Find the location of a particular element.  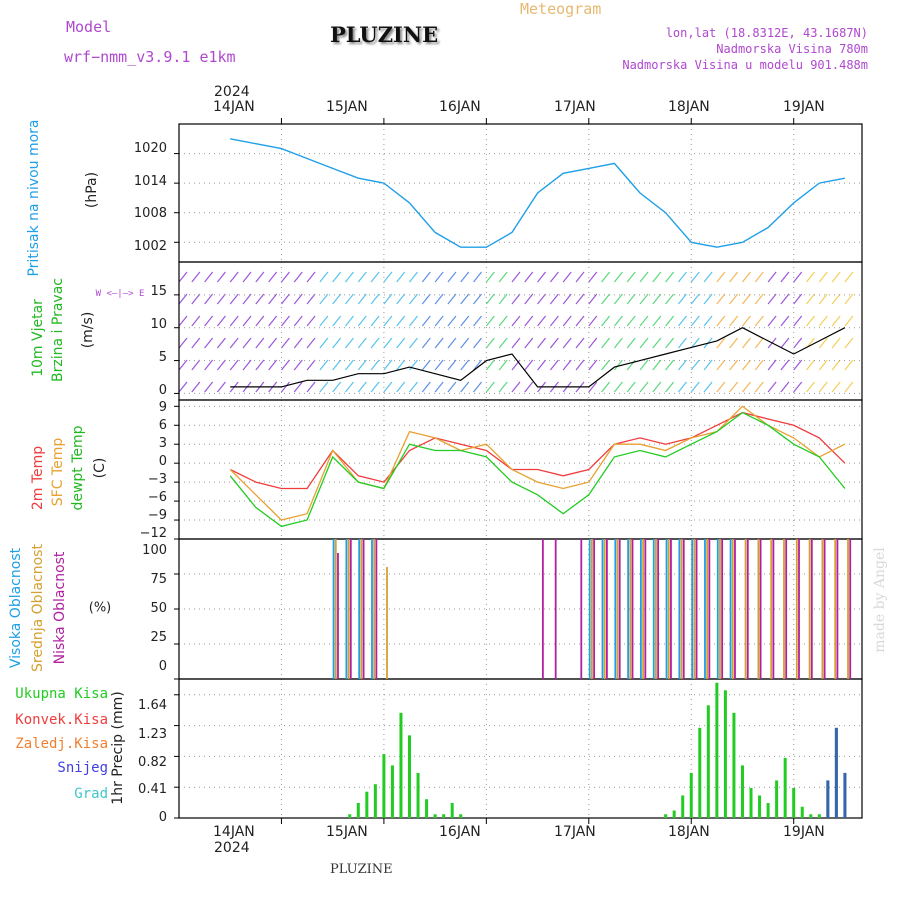

station-title: PLUZINE is located at coordinates (384, 34).